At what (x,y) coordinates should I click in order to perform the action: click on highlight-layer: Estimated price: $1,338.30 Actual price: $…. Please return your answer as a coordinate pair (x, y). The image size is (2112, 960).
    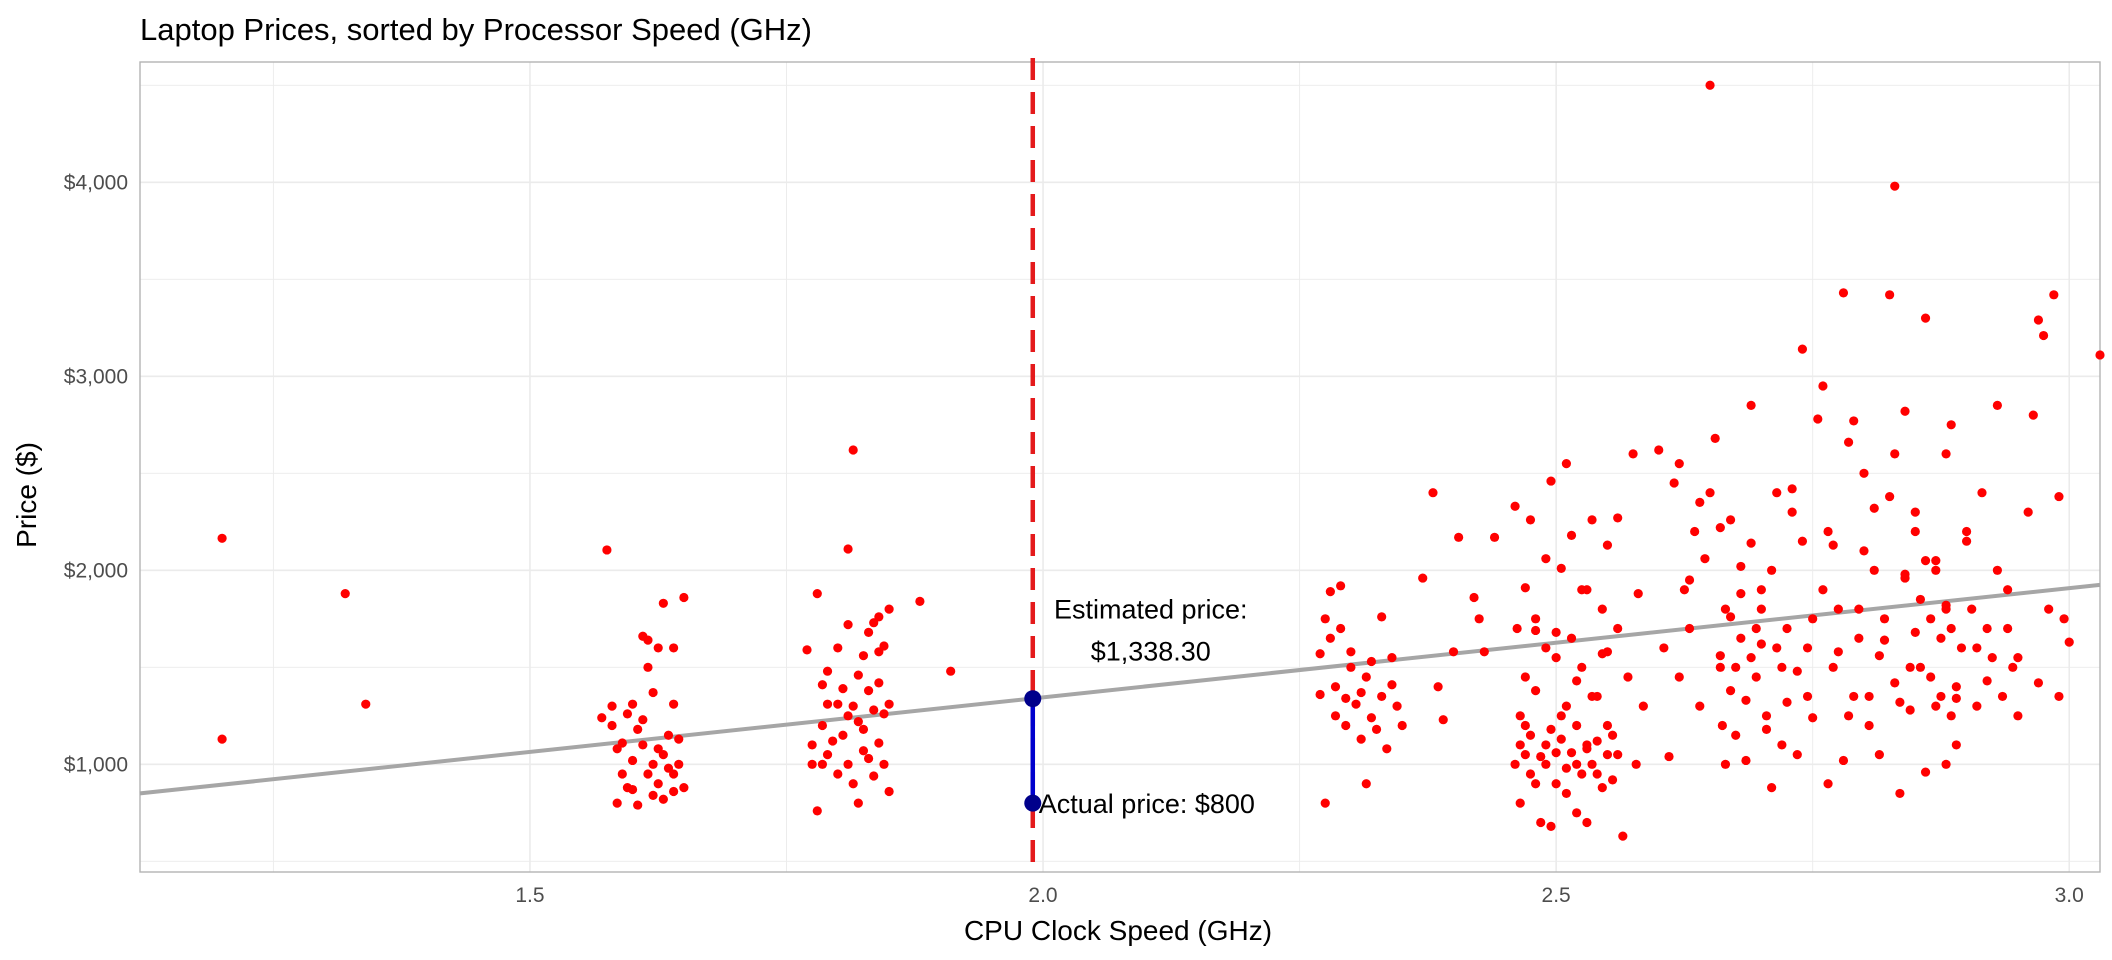
    Looking at the image, I should click on (1139, 465).